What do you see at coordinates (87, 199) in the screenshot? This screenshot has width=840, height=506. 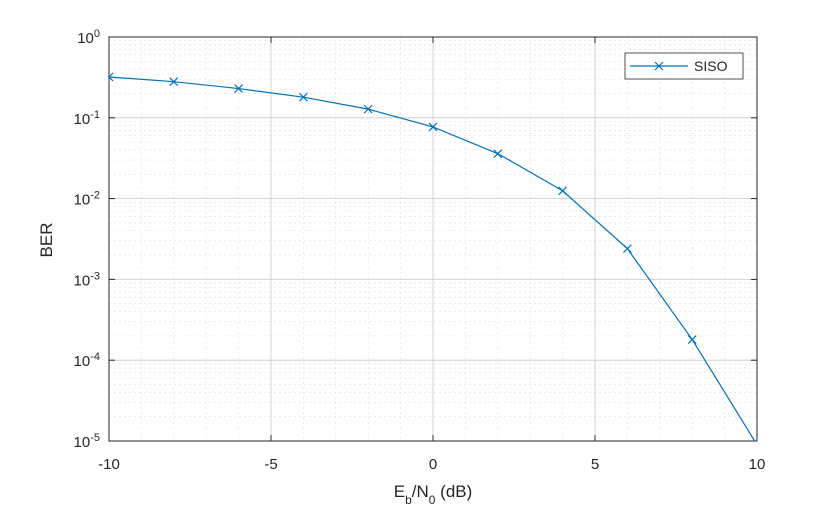 I see `y-tick-label: 10⁻²` at bounding box center [87, 199].